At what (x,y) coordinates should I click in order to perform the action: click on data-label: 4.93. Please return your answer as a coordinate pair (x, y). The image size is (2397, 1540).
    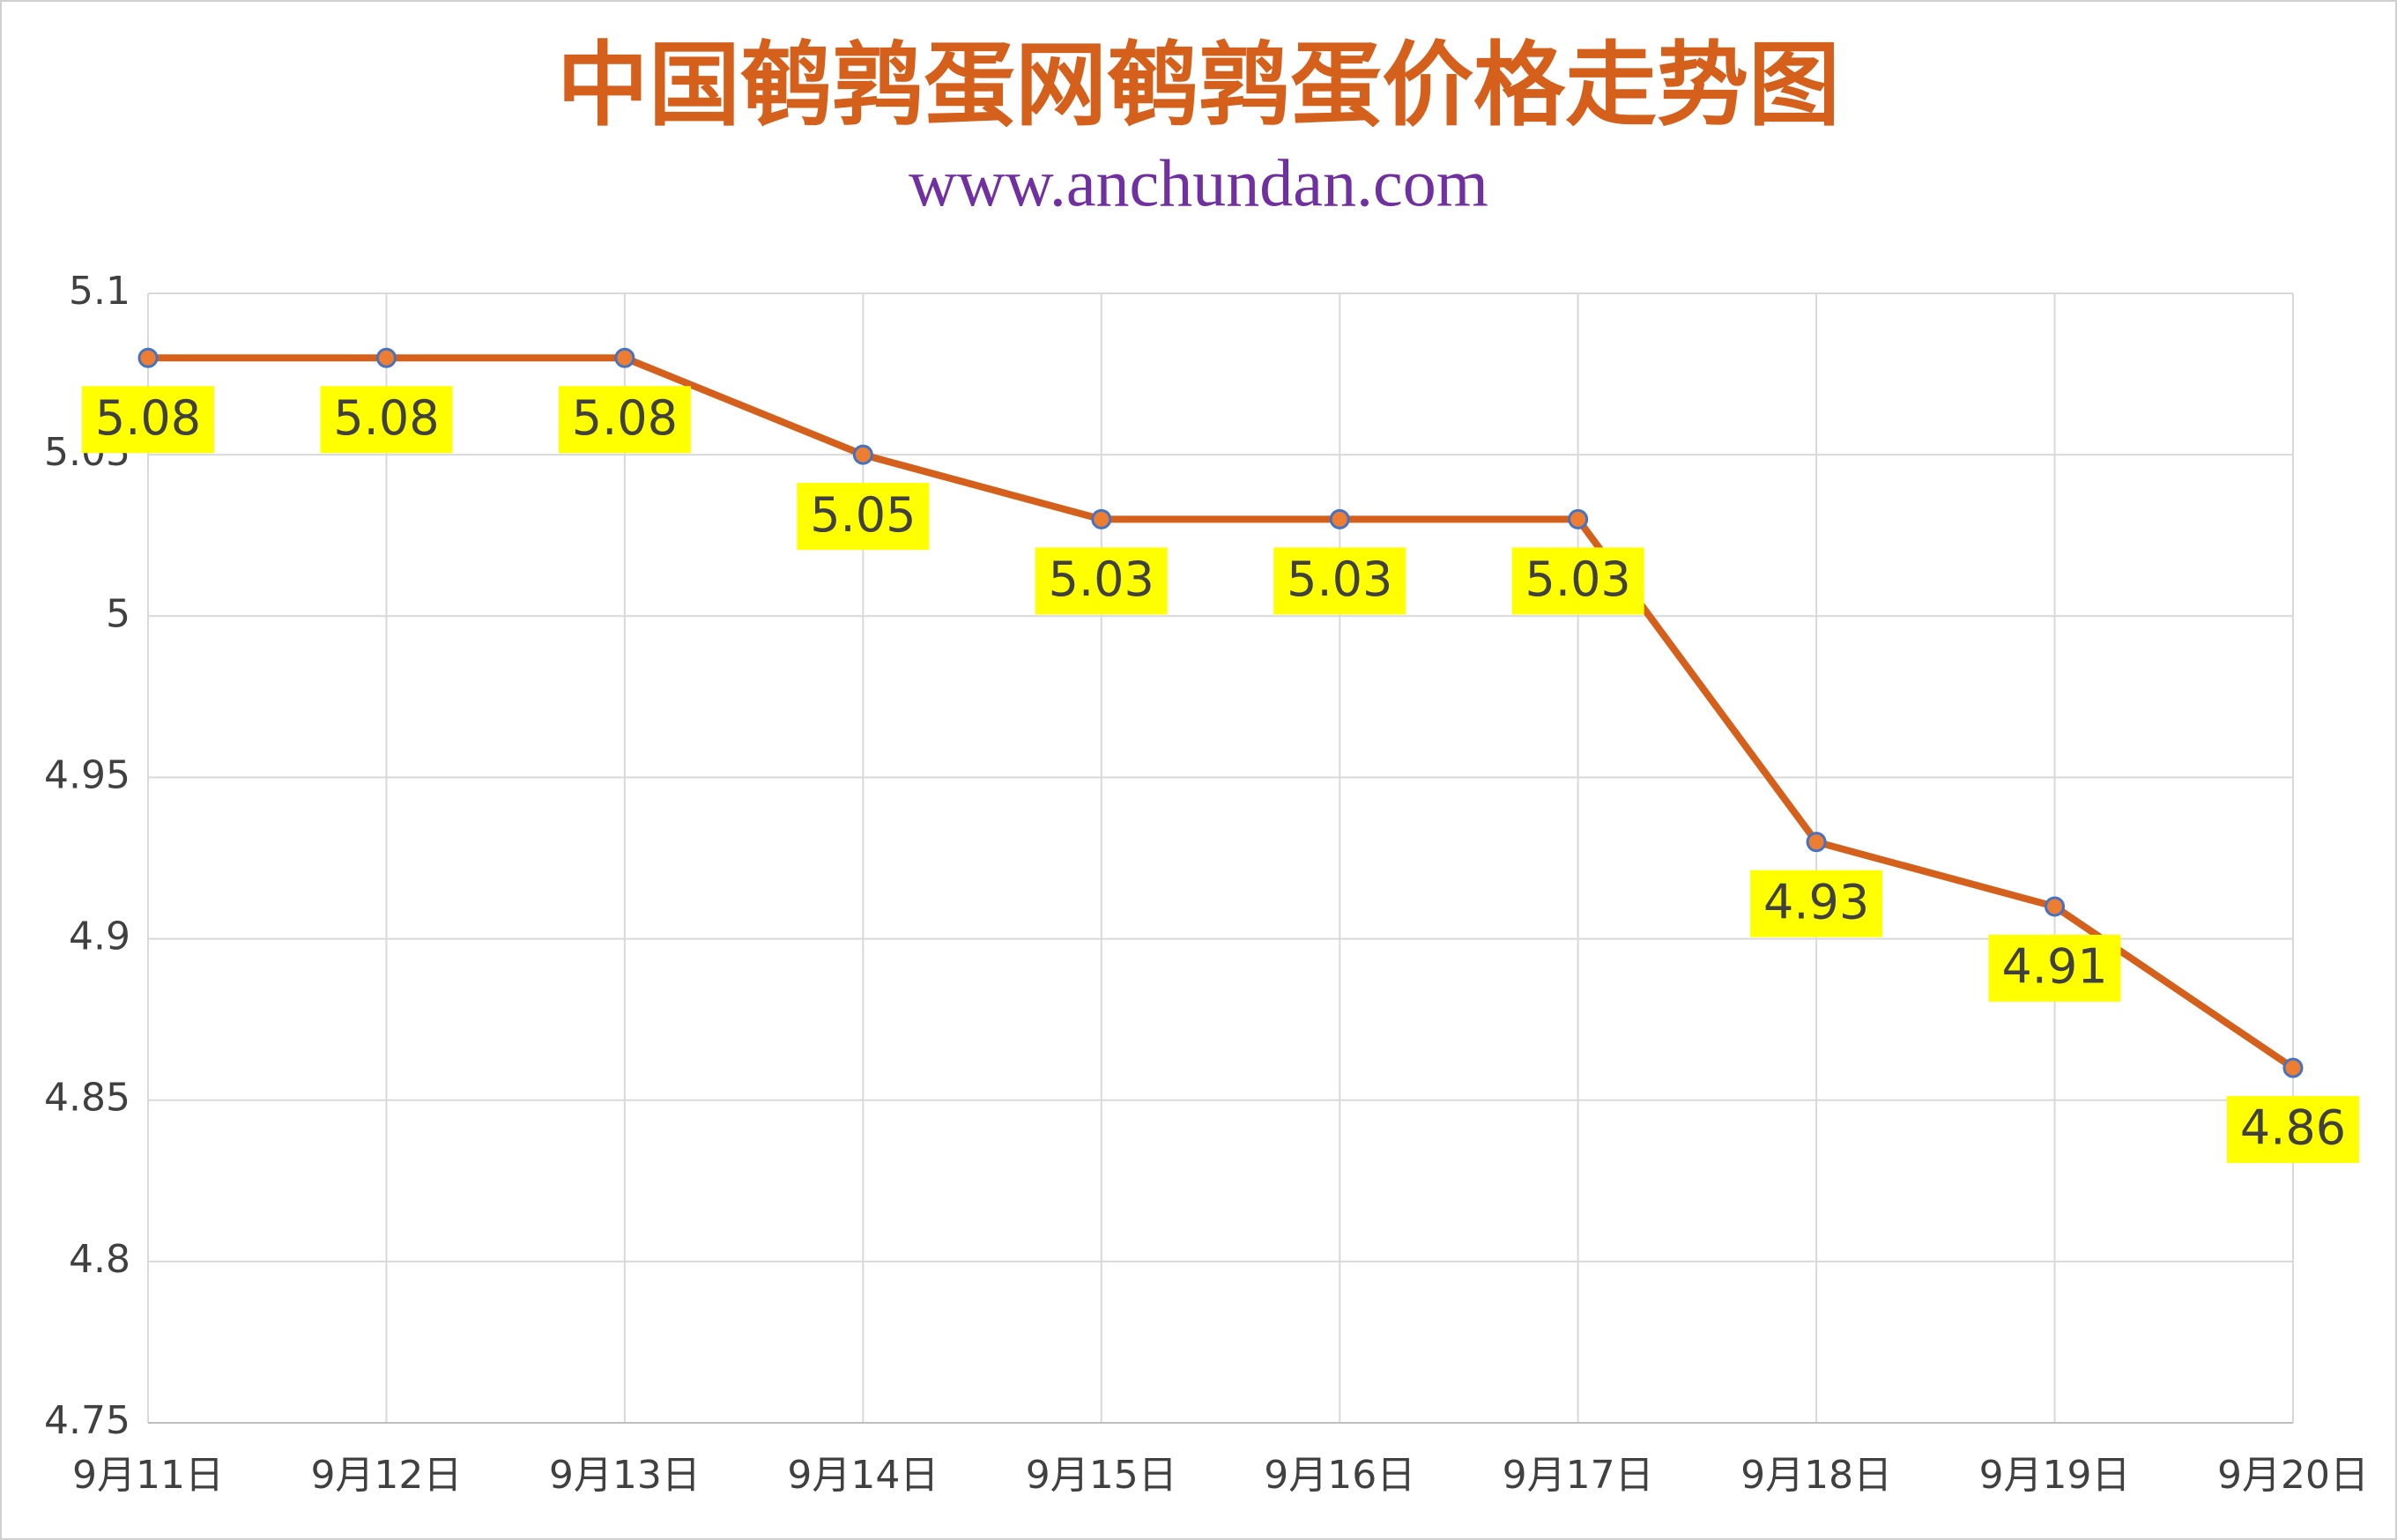
    Looking at the image, I should click on (1816, 902).